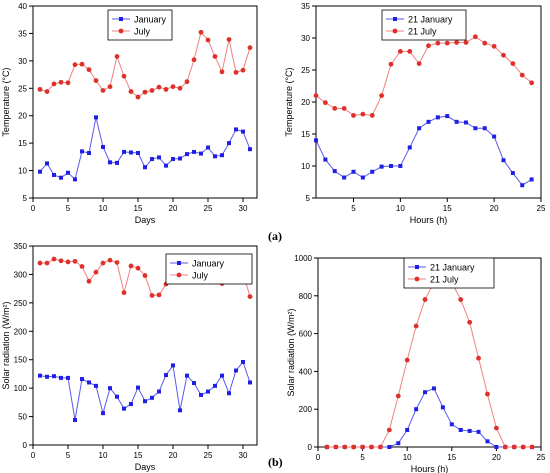  I want to click on x-tick-label: 20, so click(173, 208).